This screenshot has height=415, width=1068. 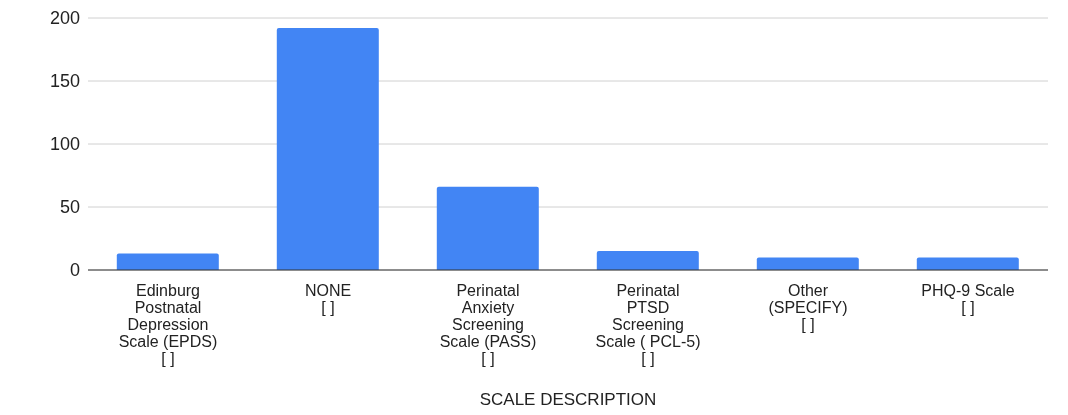 What do you see at coordinates (74, 270) in the screenshot?
I see `y-tick-label: 0` at bounding box center [74, 270].